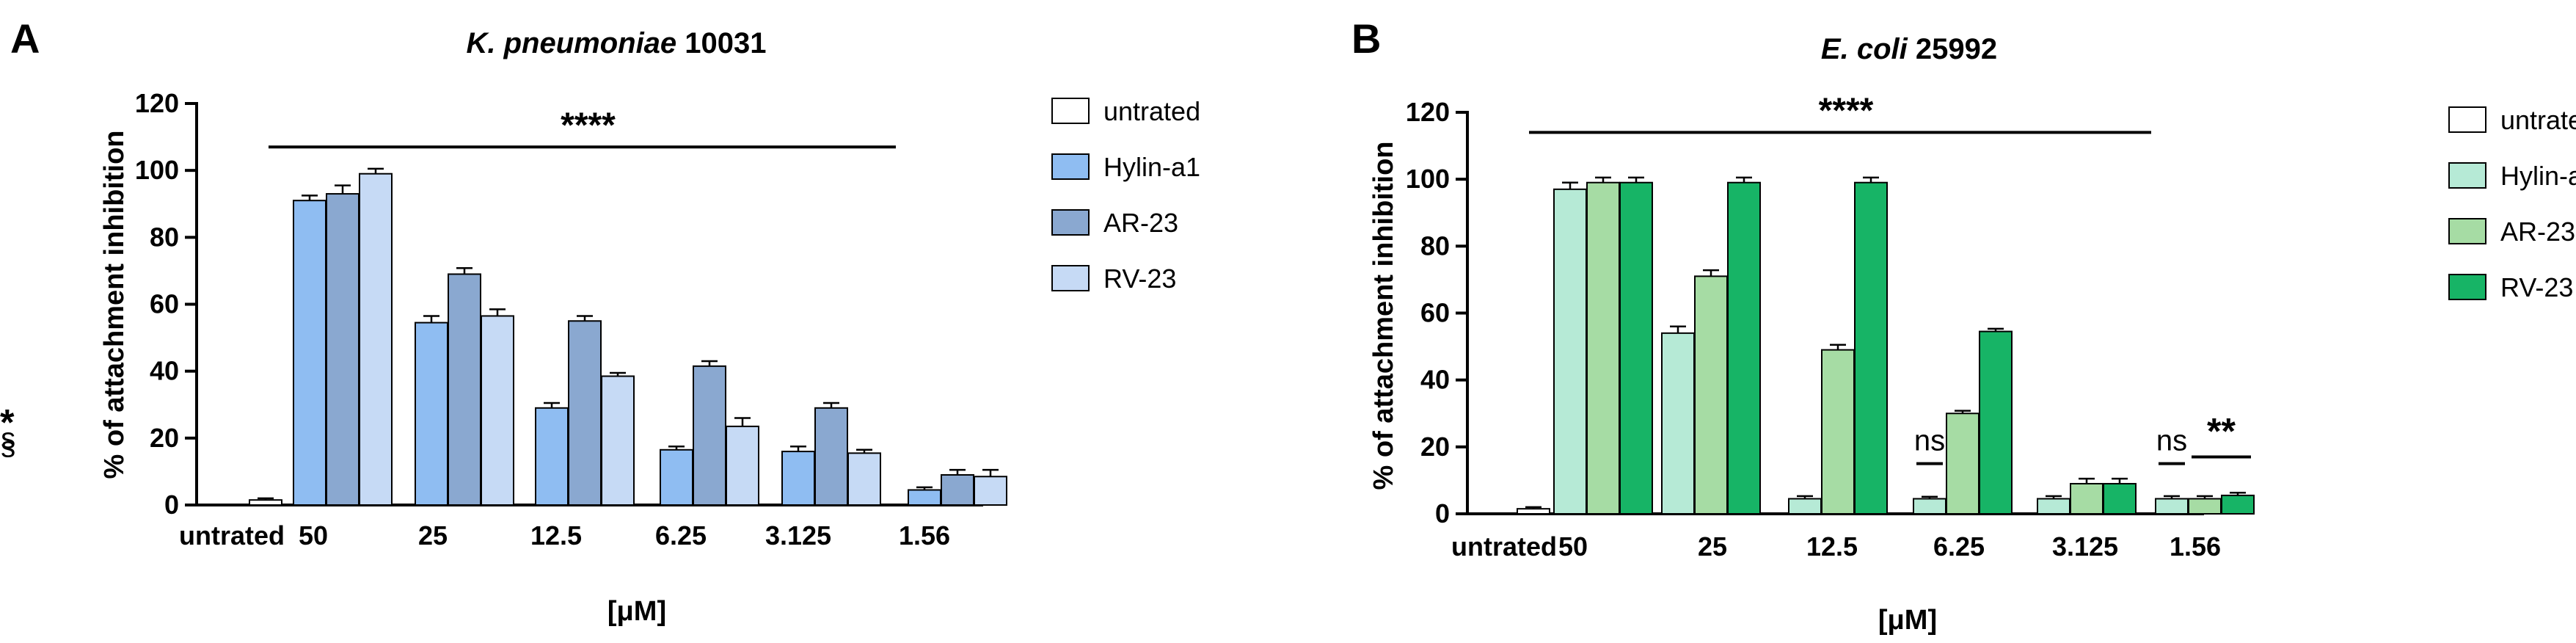  What do you see at coordinates (1908, 620) in the screenshot?
I see `panel-b-x-axis-label: [μM]` at bounding box center [1908, 620].